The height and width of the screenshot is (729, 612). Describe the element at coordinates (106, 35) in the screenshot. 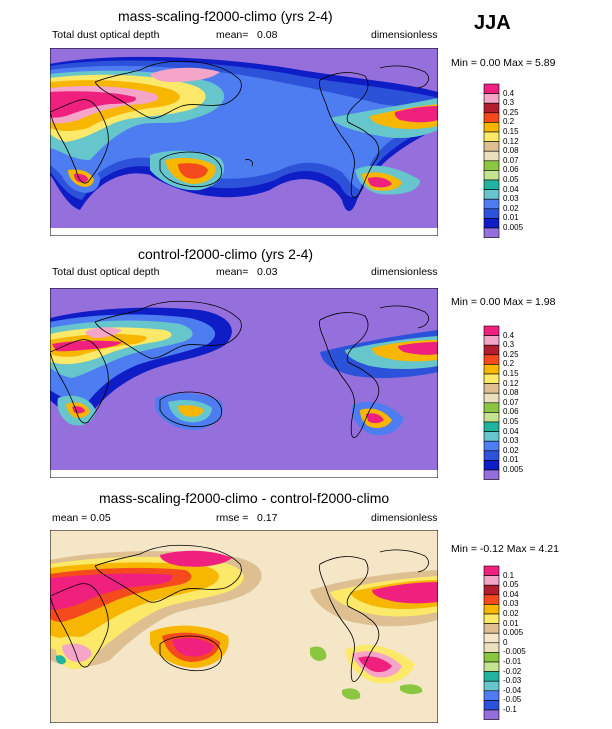

I see `panel-1-variable-label: Total dust optical depth` at that location.